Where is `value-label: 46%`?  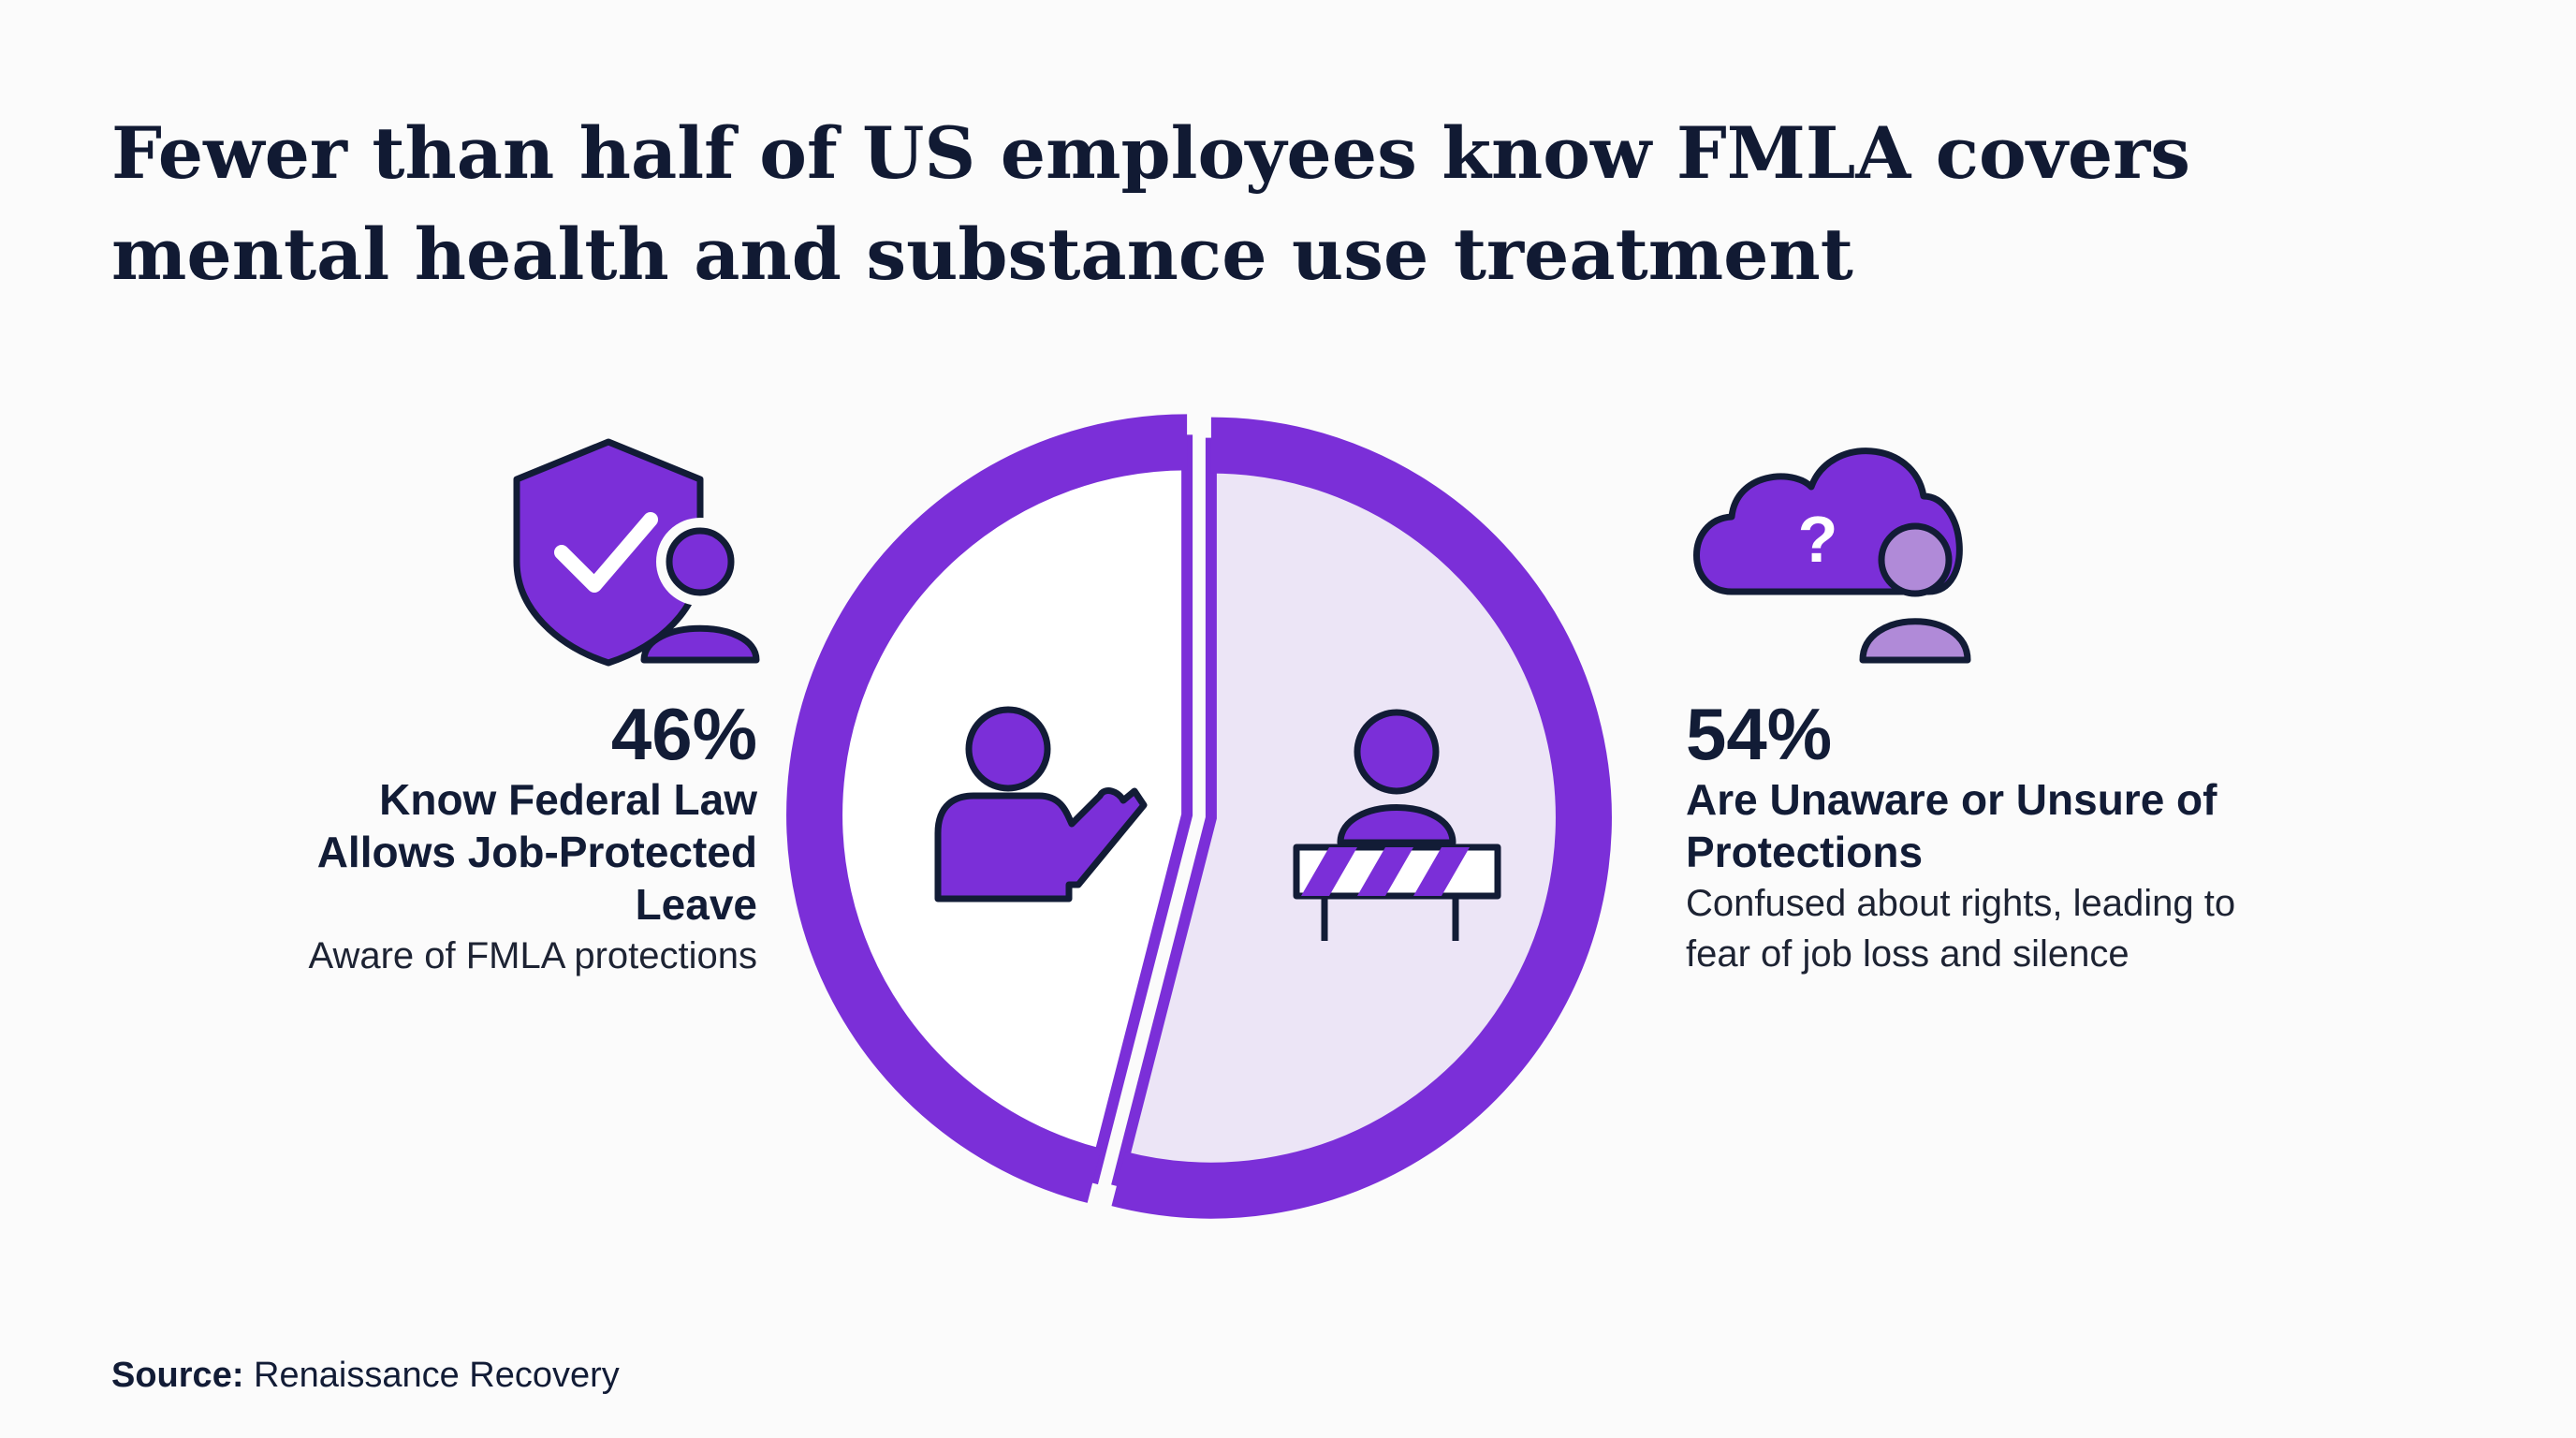 value-label: 46% is located at coordinates (683, 734).